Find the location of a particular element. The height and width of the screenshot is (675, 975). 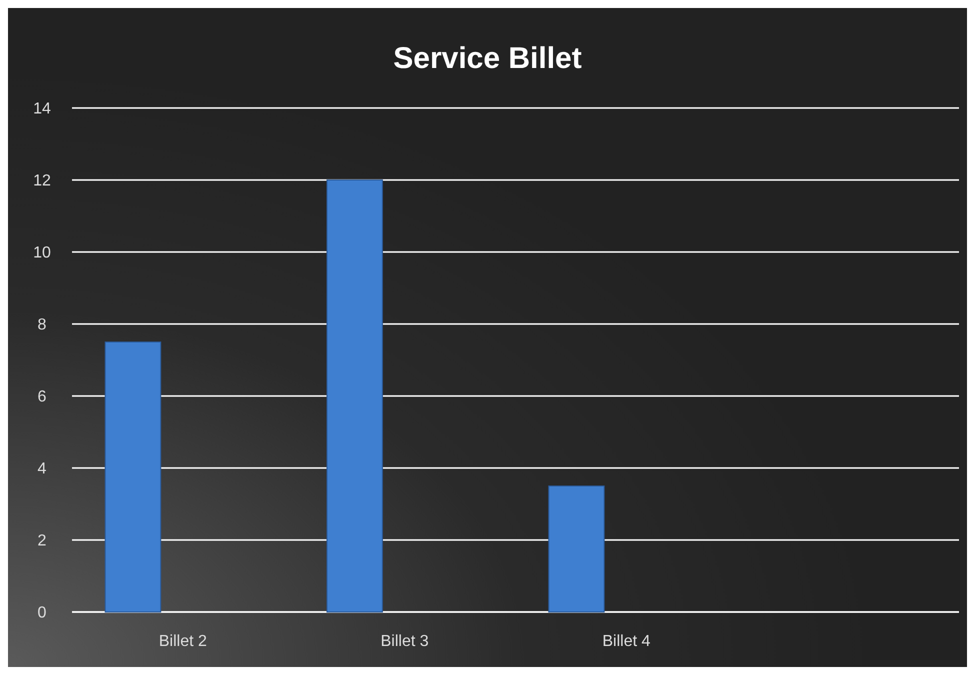

y-tick-label: 12 is located at coordinates (42, 181).